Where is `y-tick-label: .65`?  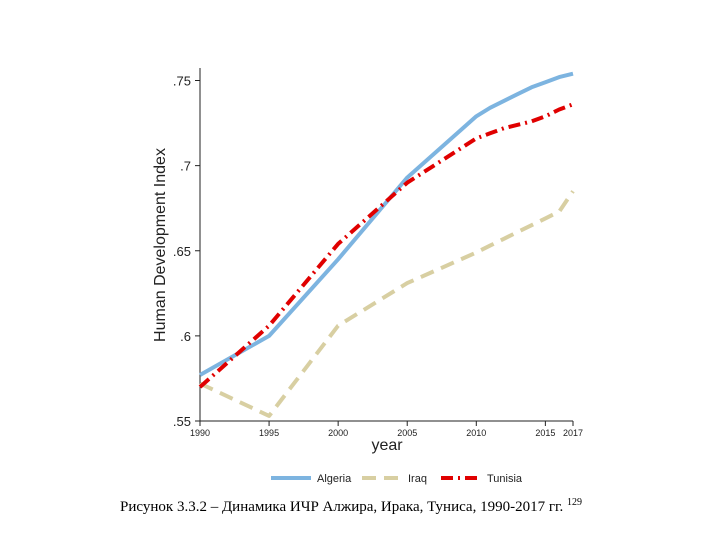
y-tick-label: .65 is located at coordinates (182, 251).